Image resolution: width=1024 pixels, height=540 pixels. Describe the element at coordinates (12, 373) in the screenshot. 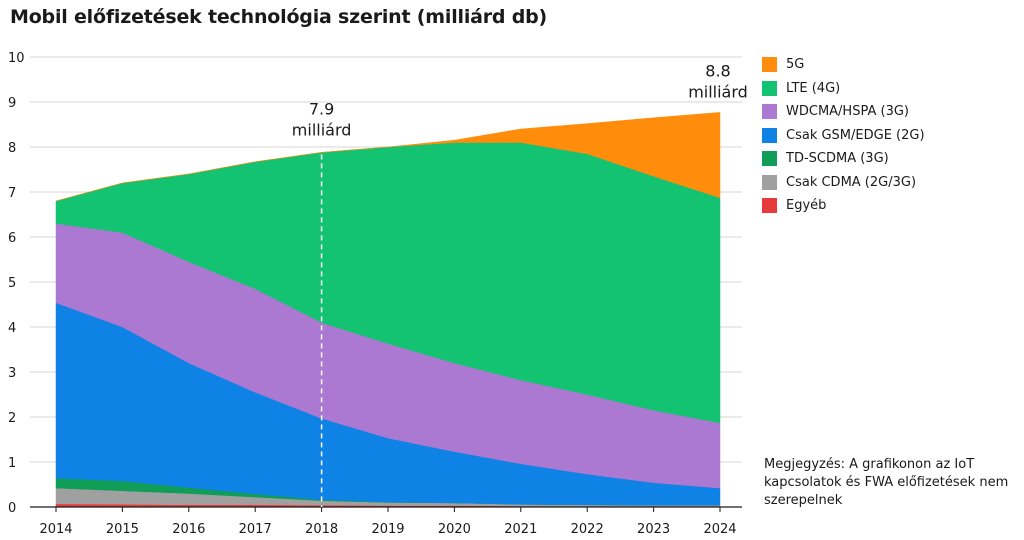

I see `y-tick-label: 3` at that location.